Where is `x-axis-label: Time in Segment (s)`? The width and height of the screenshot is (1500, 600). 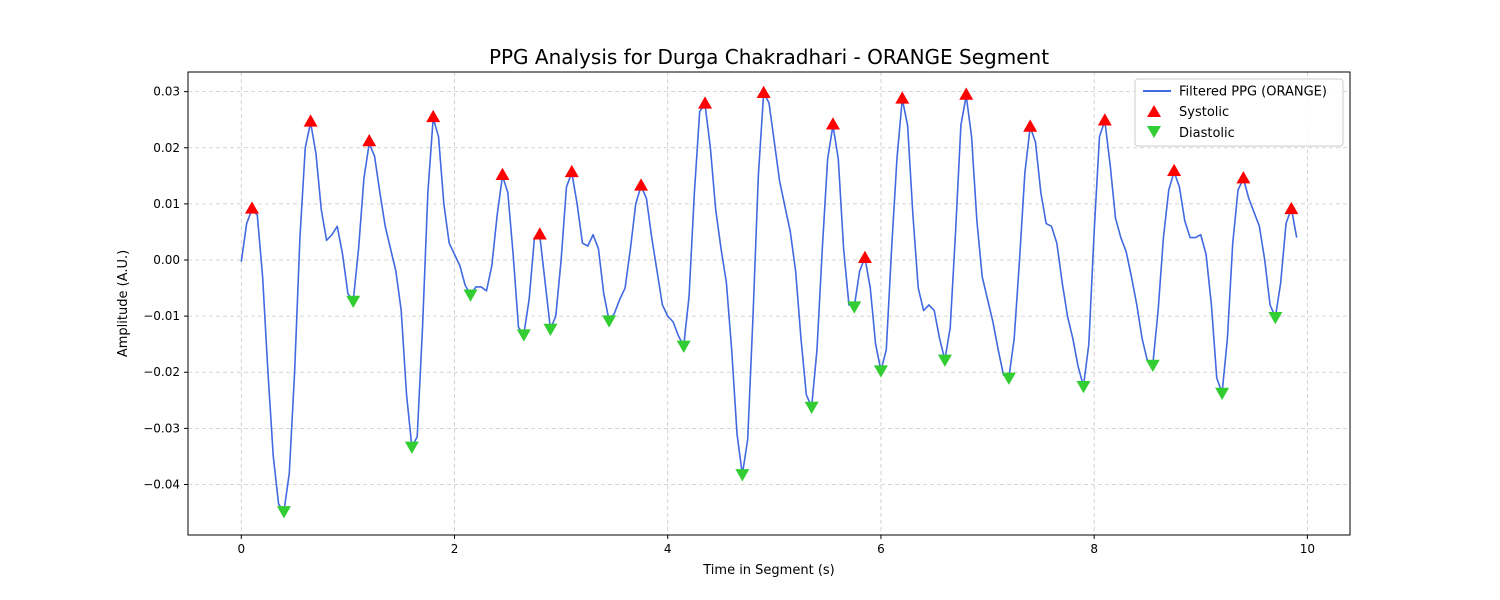 x-axis-label: Time in Segment (s) is located at coordinates (768, 570).